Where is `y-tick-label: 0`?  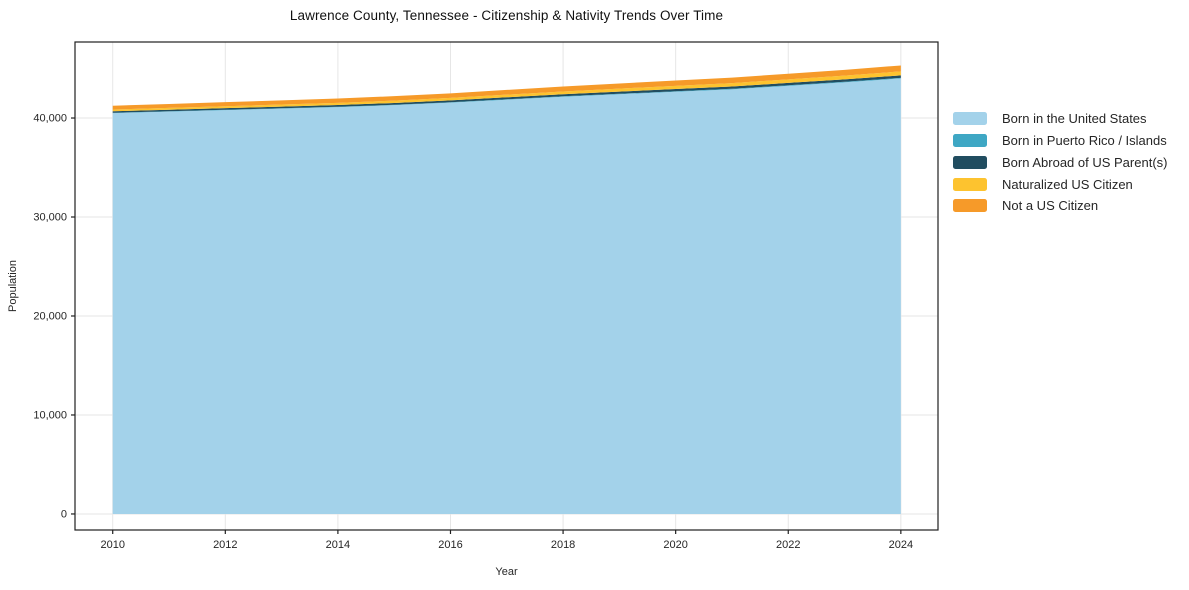 y-tick-label: 0 is located at coordinates (64, 514).